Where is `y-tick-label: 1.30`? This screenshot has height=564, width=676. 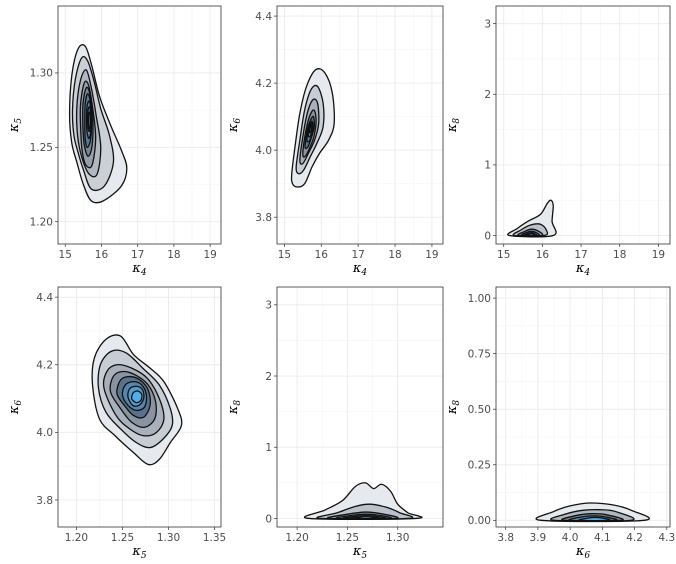 y-tick-label: 1.30 is located at coordinates (41, 74).